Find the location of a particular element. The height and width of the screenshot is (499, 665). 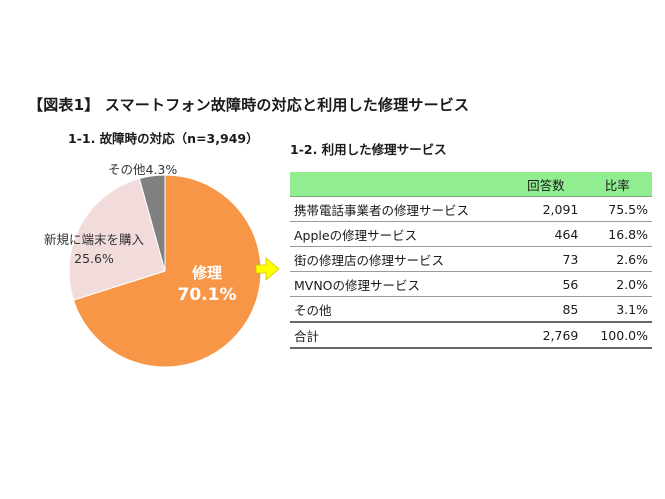

pie-label-new-device-value: 25.6% is located at coordinates (94, 258).